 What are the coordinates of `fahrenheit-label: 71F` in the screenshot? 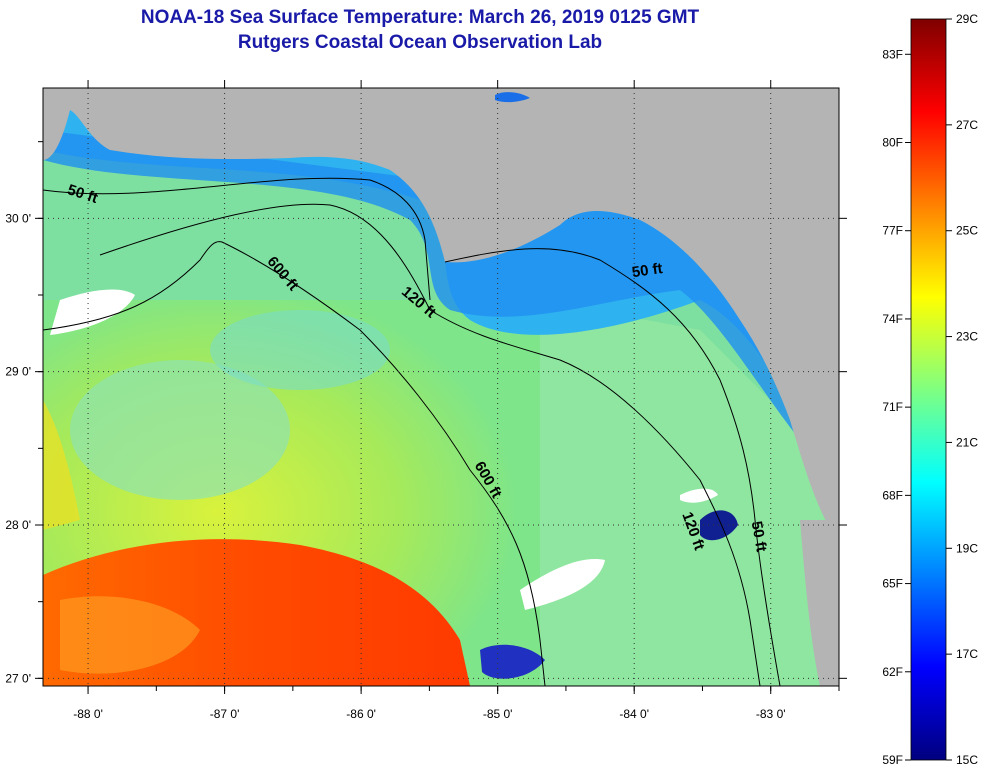 It's located at (892, 407).